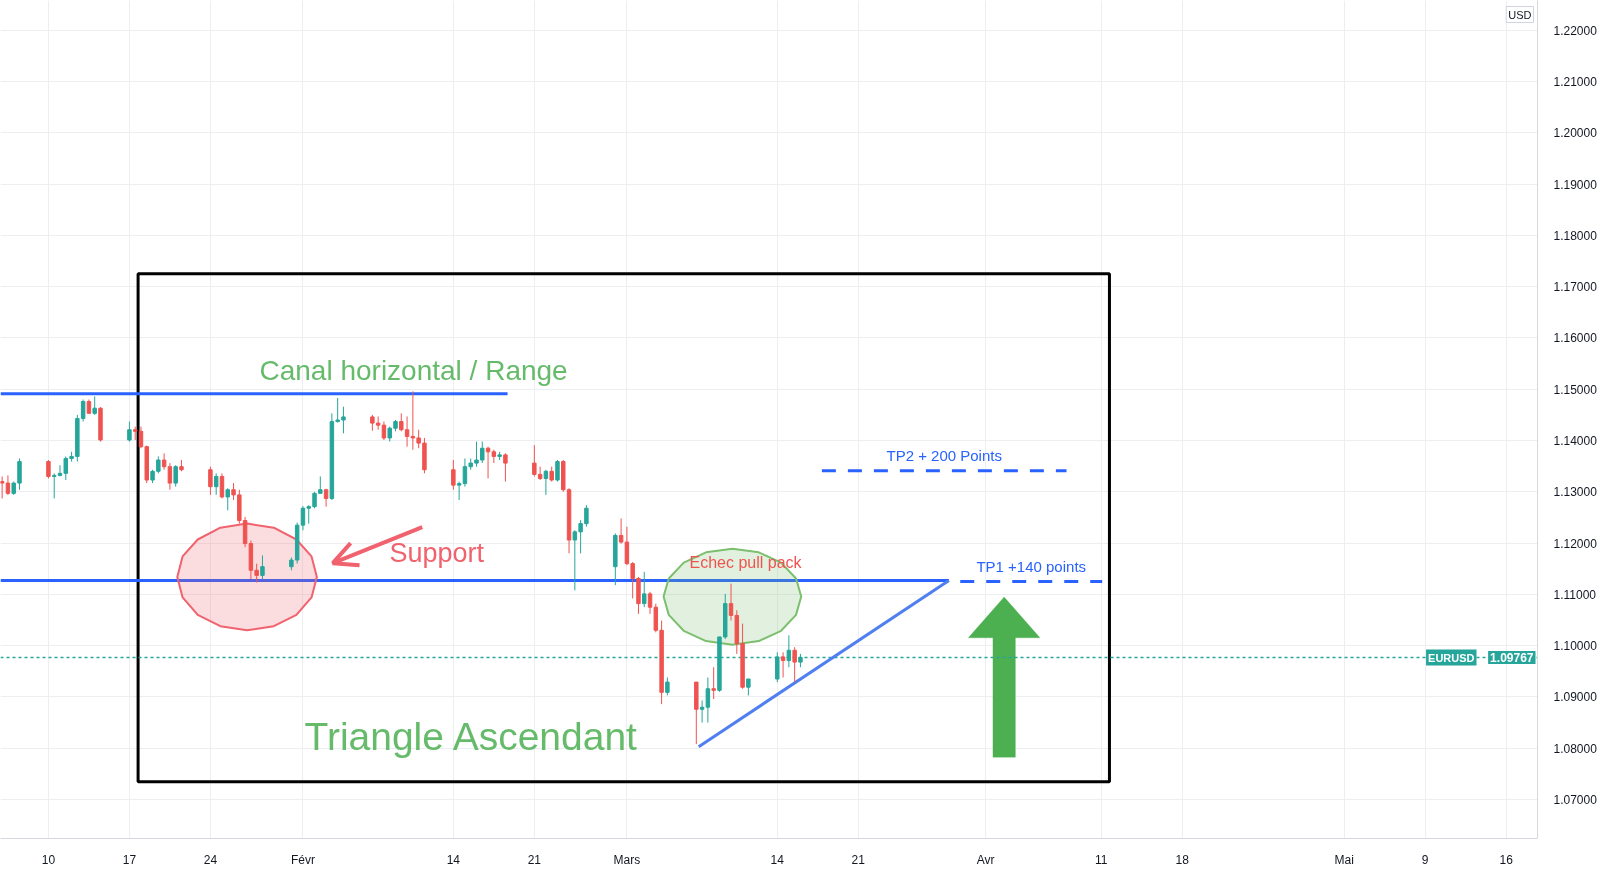 The width and height of the screenshot is (1601, 869). What do you see at coordinates (48, 859) in the screenshot?
I see `x-tick-label: 10` at bounding box center [48, 859].